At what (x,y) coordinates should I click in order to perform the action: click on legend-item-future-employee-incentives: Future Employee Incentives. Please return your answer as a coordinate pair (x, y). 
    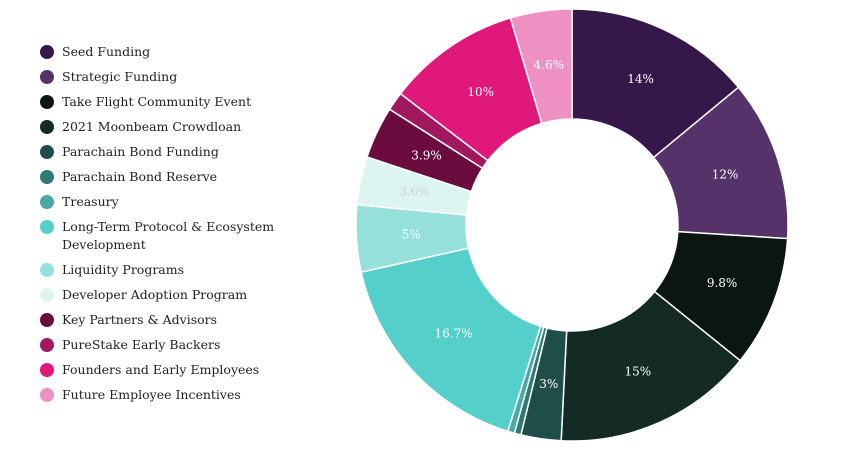
    Looking at the image, I should click on (190, 395).